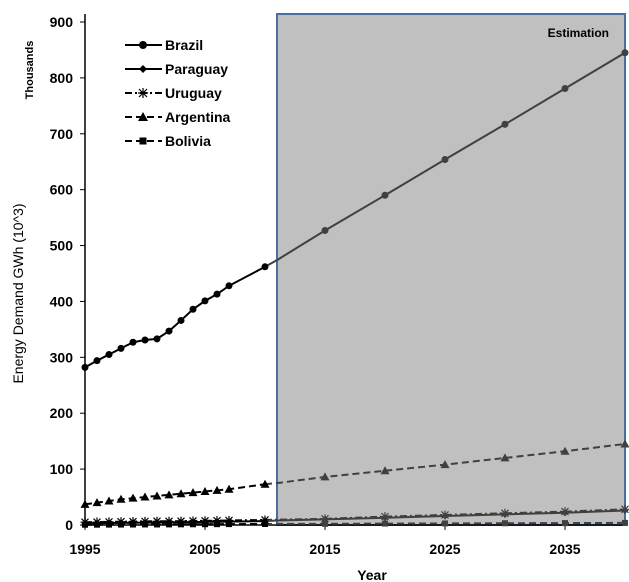 The height and width of the screenshot is (582, 629). I want to click on legend-item: Bolivia, so click(168, 141).